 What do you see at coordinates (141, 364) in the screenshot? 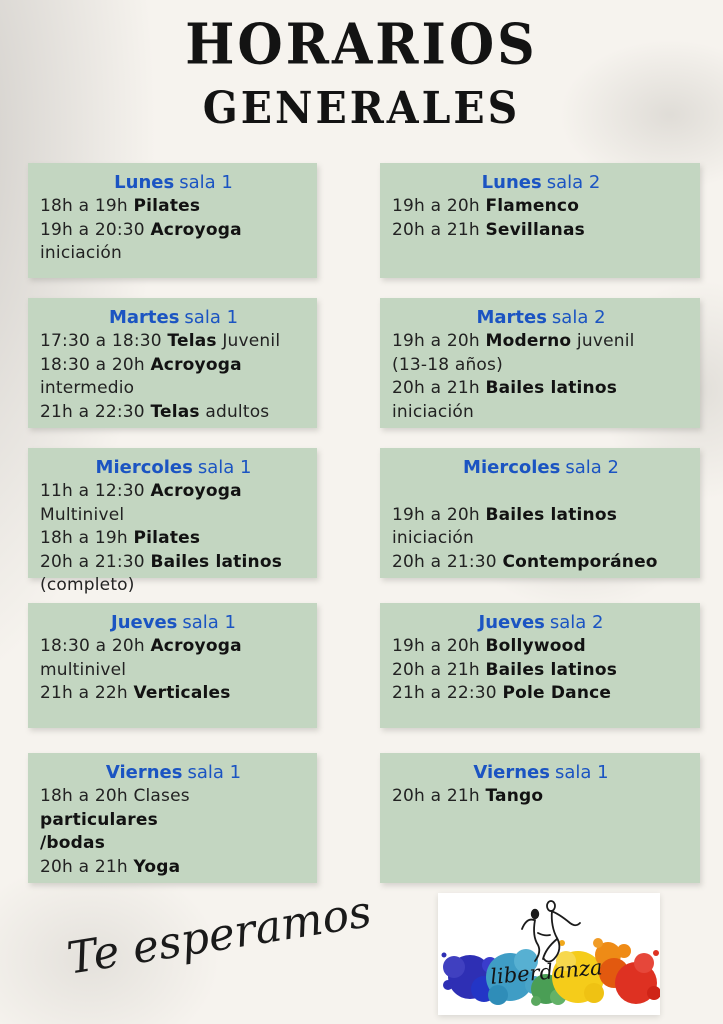
I see `schedule-line: 18:30 a 20h Acroyoga` at bounding box center [141, 364].